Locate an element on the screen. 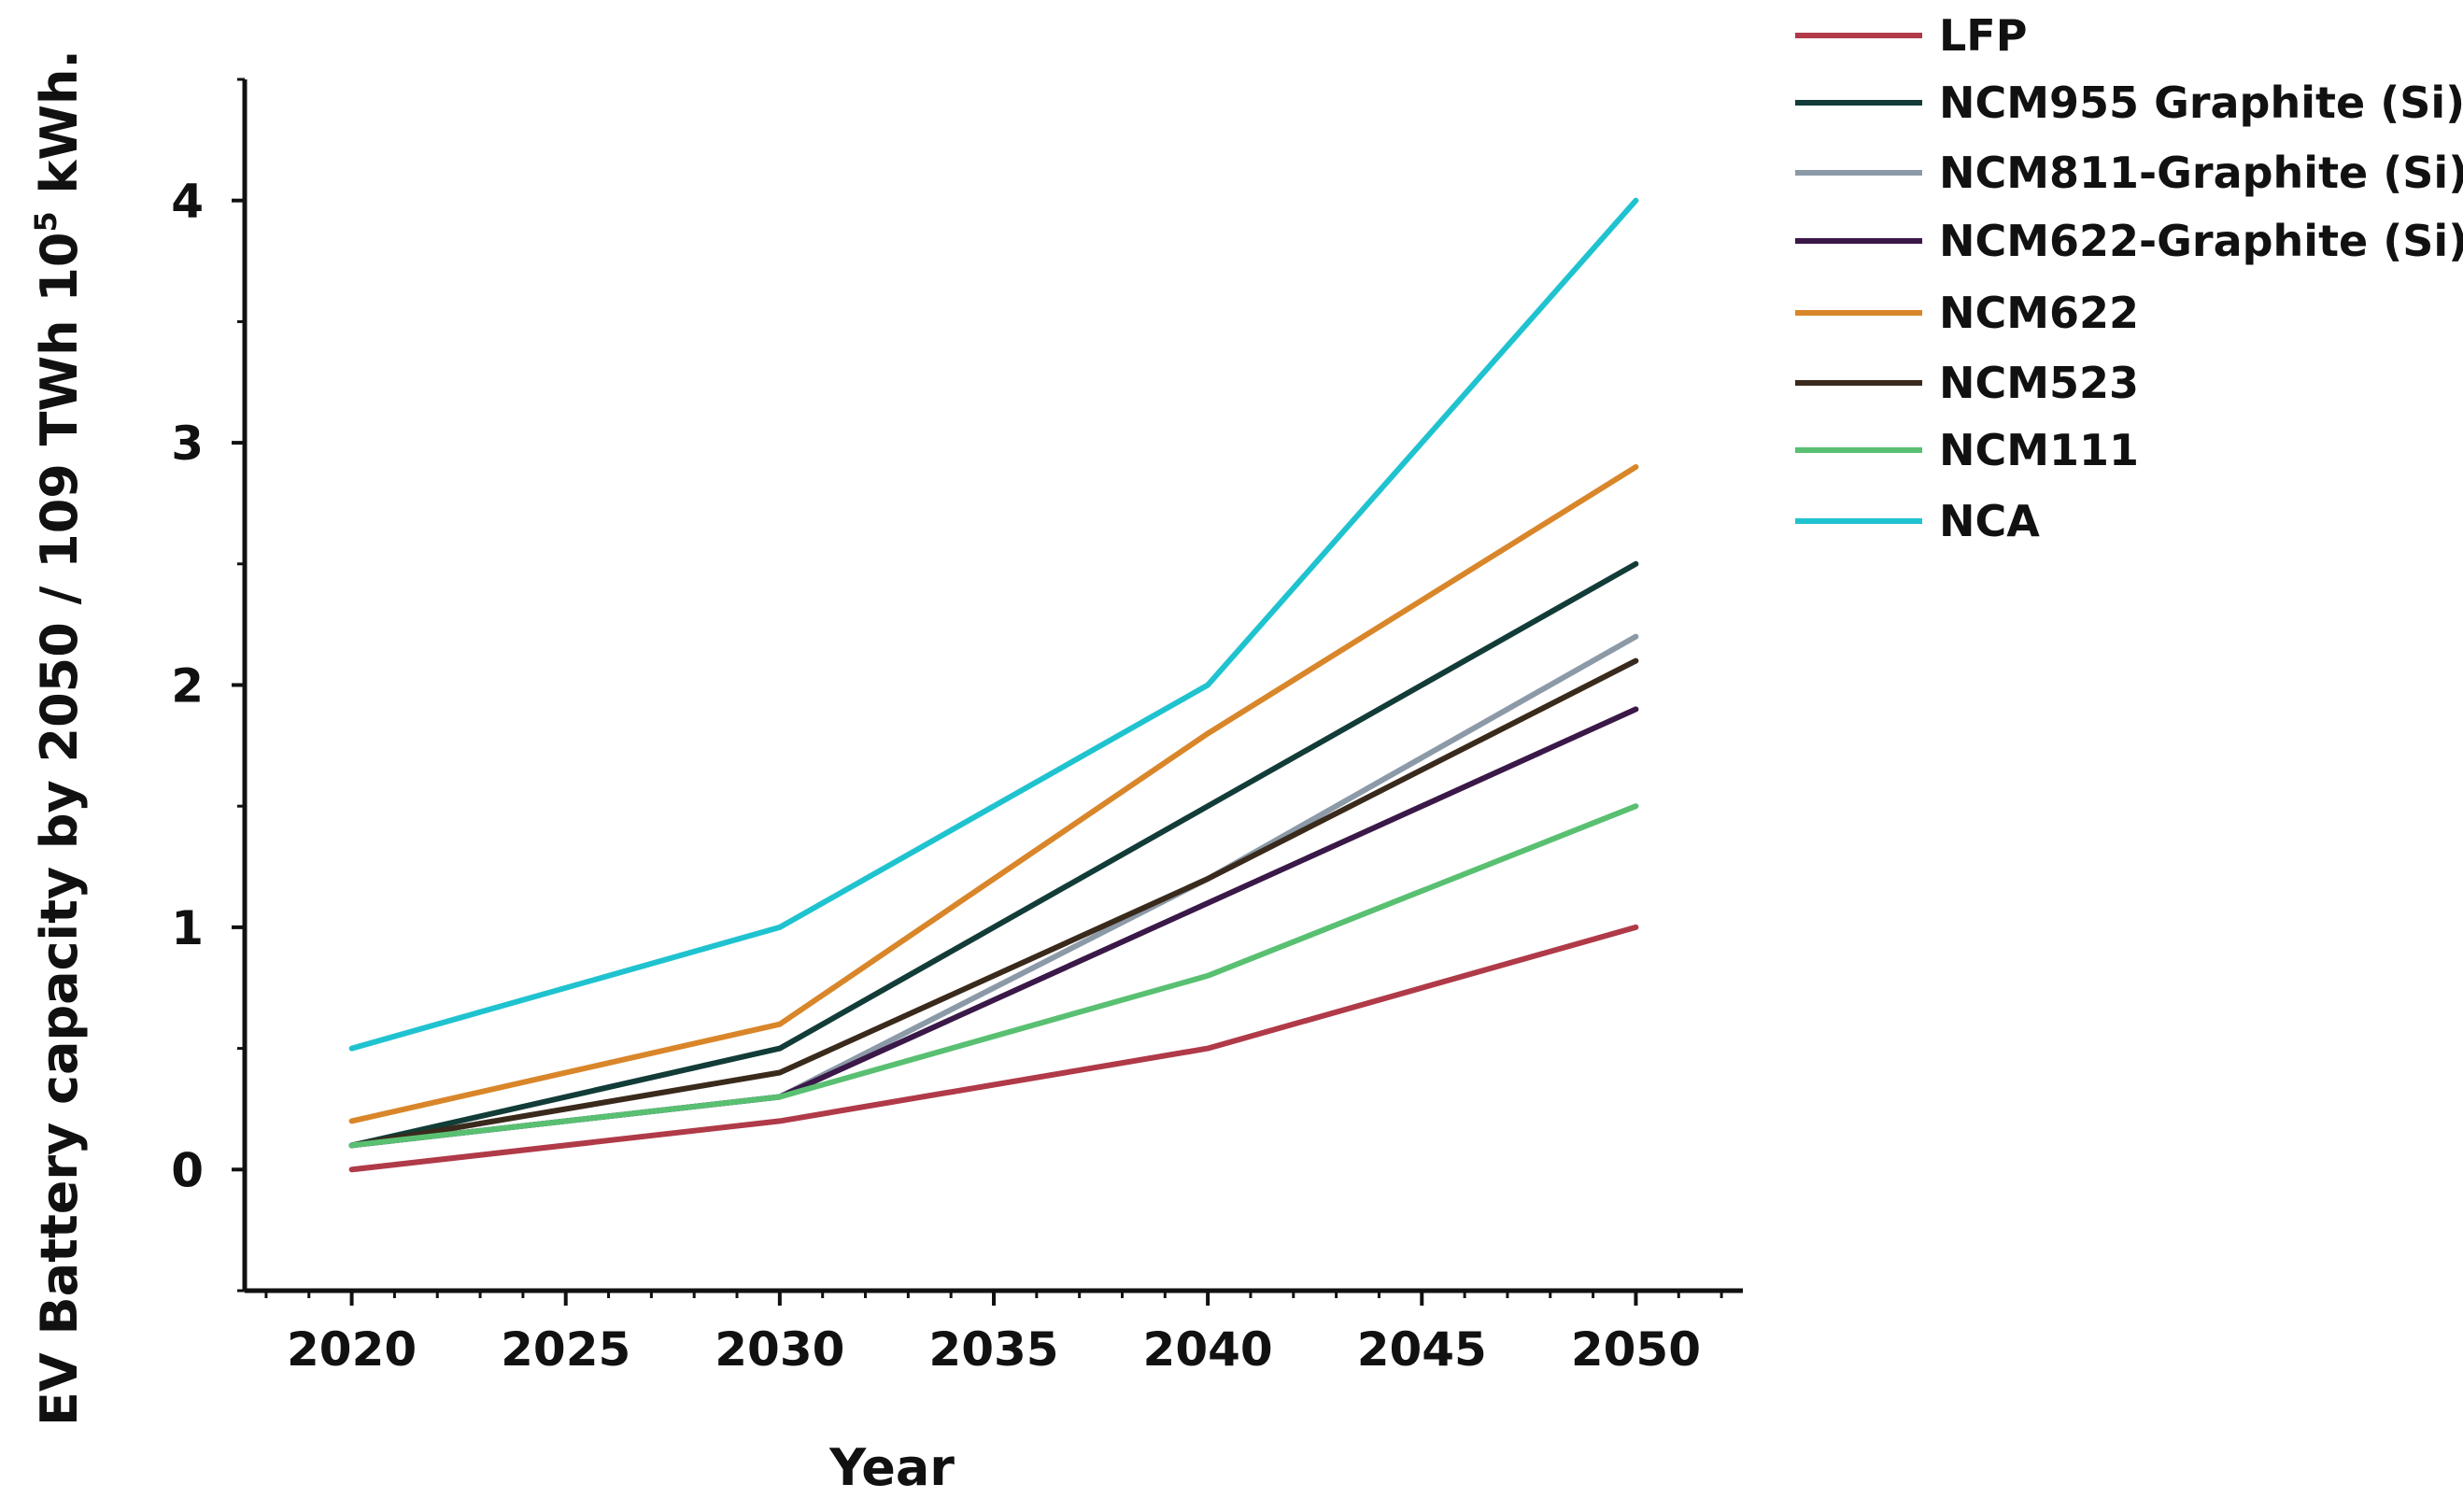 The image size is (2463, 1512). legend-label: NCM111 is located at coordinates (2039, 450).